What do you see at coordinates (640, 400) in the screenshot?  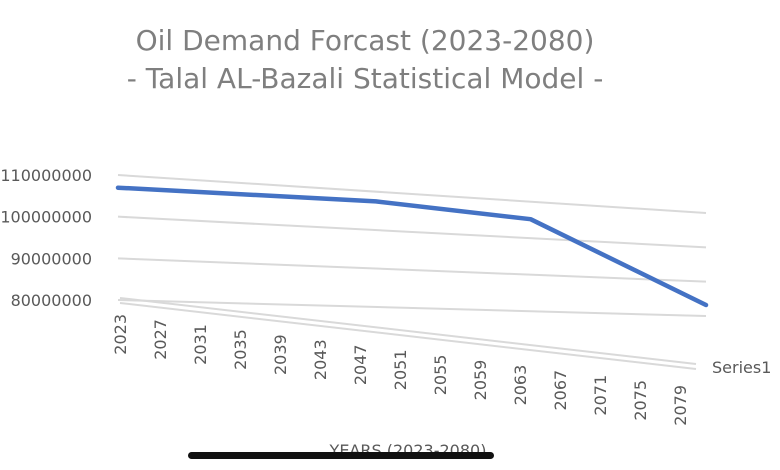 I see `x-tick-label: 2075` at bounding box center [640, 400].